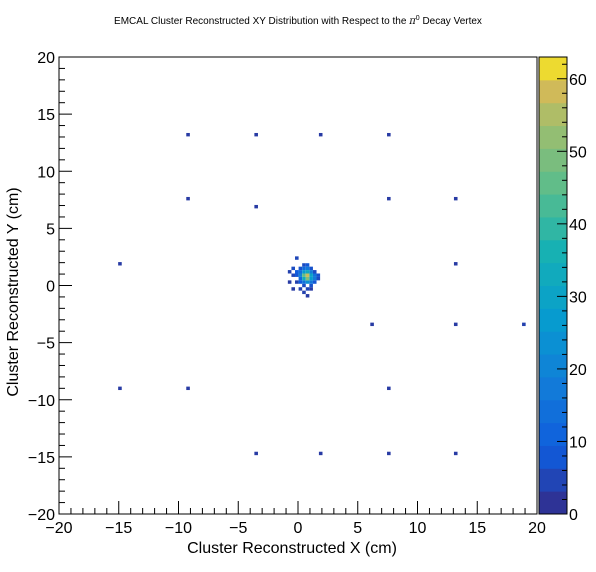 The width and height of the screenshot is (596, 572). I want to click on x-tick-label-2: −10, so click(178, 528).